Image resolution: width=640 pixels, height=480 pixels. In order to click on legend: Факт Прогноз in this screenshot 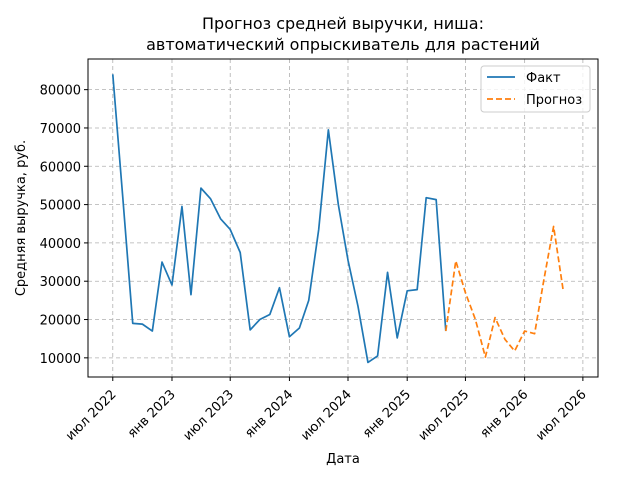, I will do `click(535, 89)`.